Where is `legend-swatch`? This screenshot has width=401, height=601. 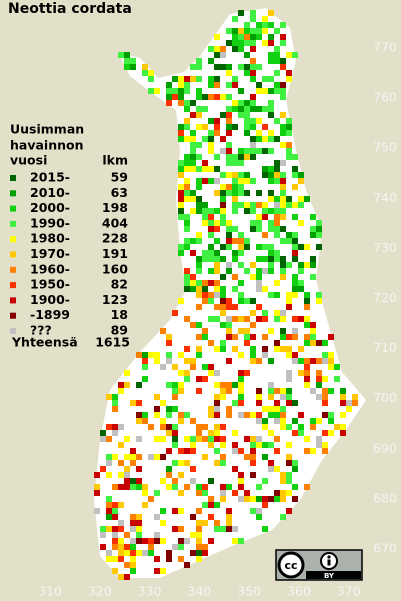 legend-swatch is located at coordinates (13, 223).